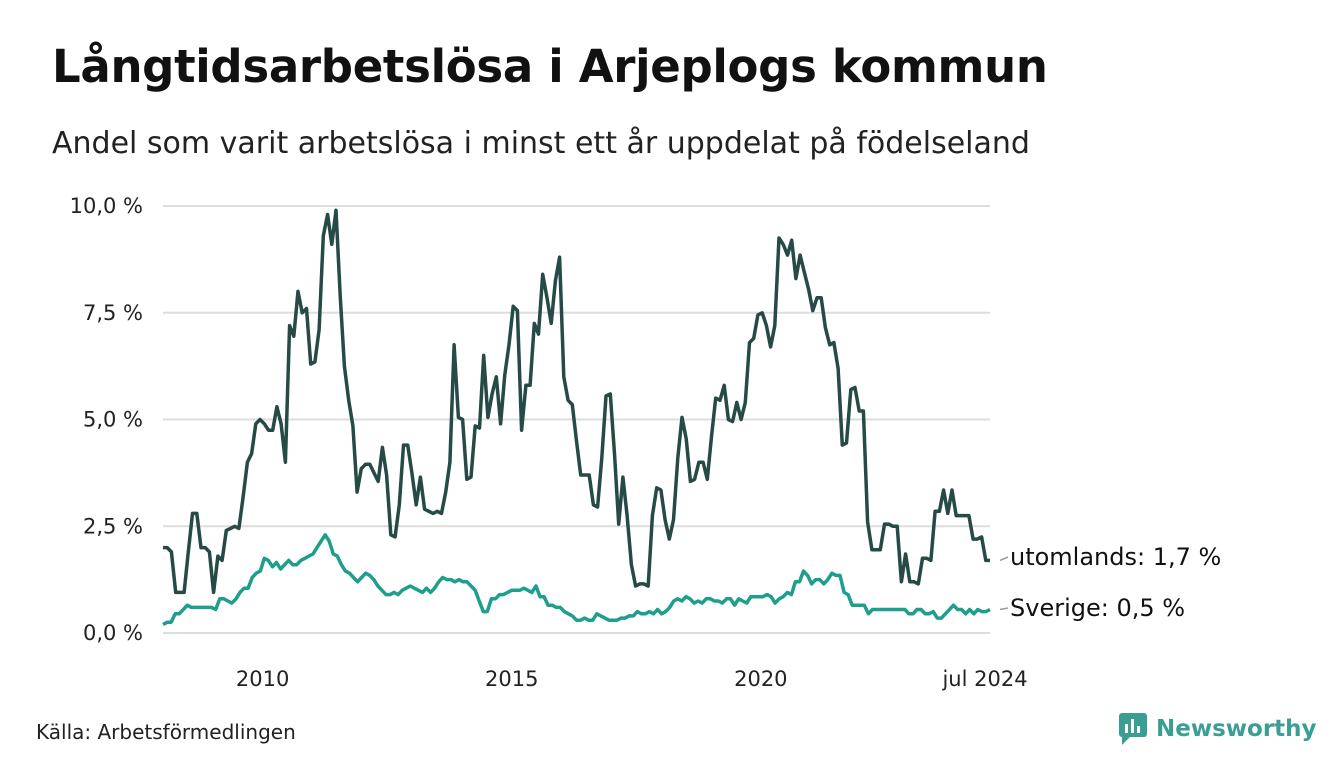  What do you see at coordinates (166, 732) in the screenshot?
I see `source-note: Källa: Arbetsförmedlingen` at bounding box center [166, 732].